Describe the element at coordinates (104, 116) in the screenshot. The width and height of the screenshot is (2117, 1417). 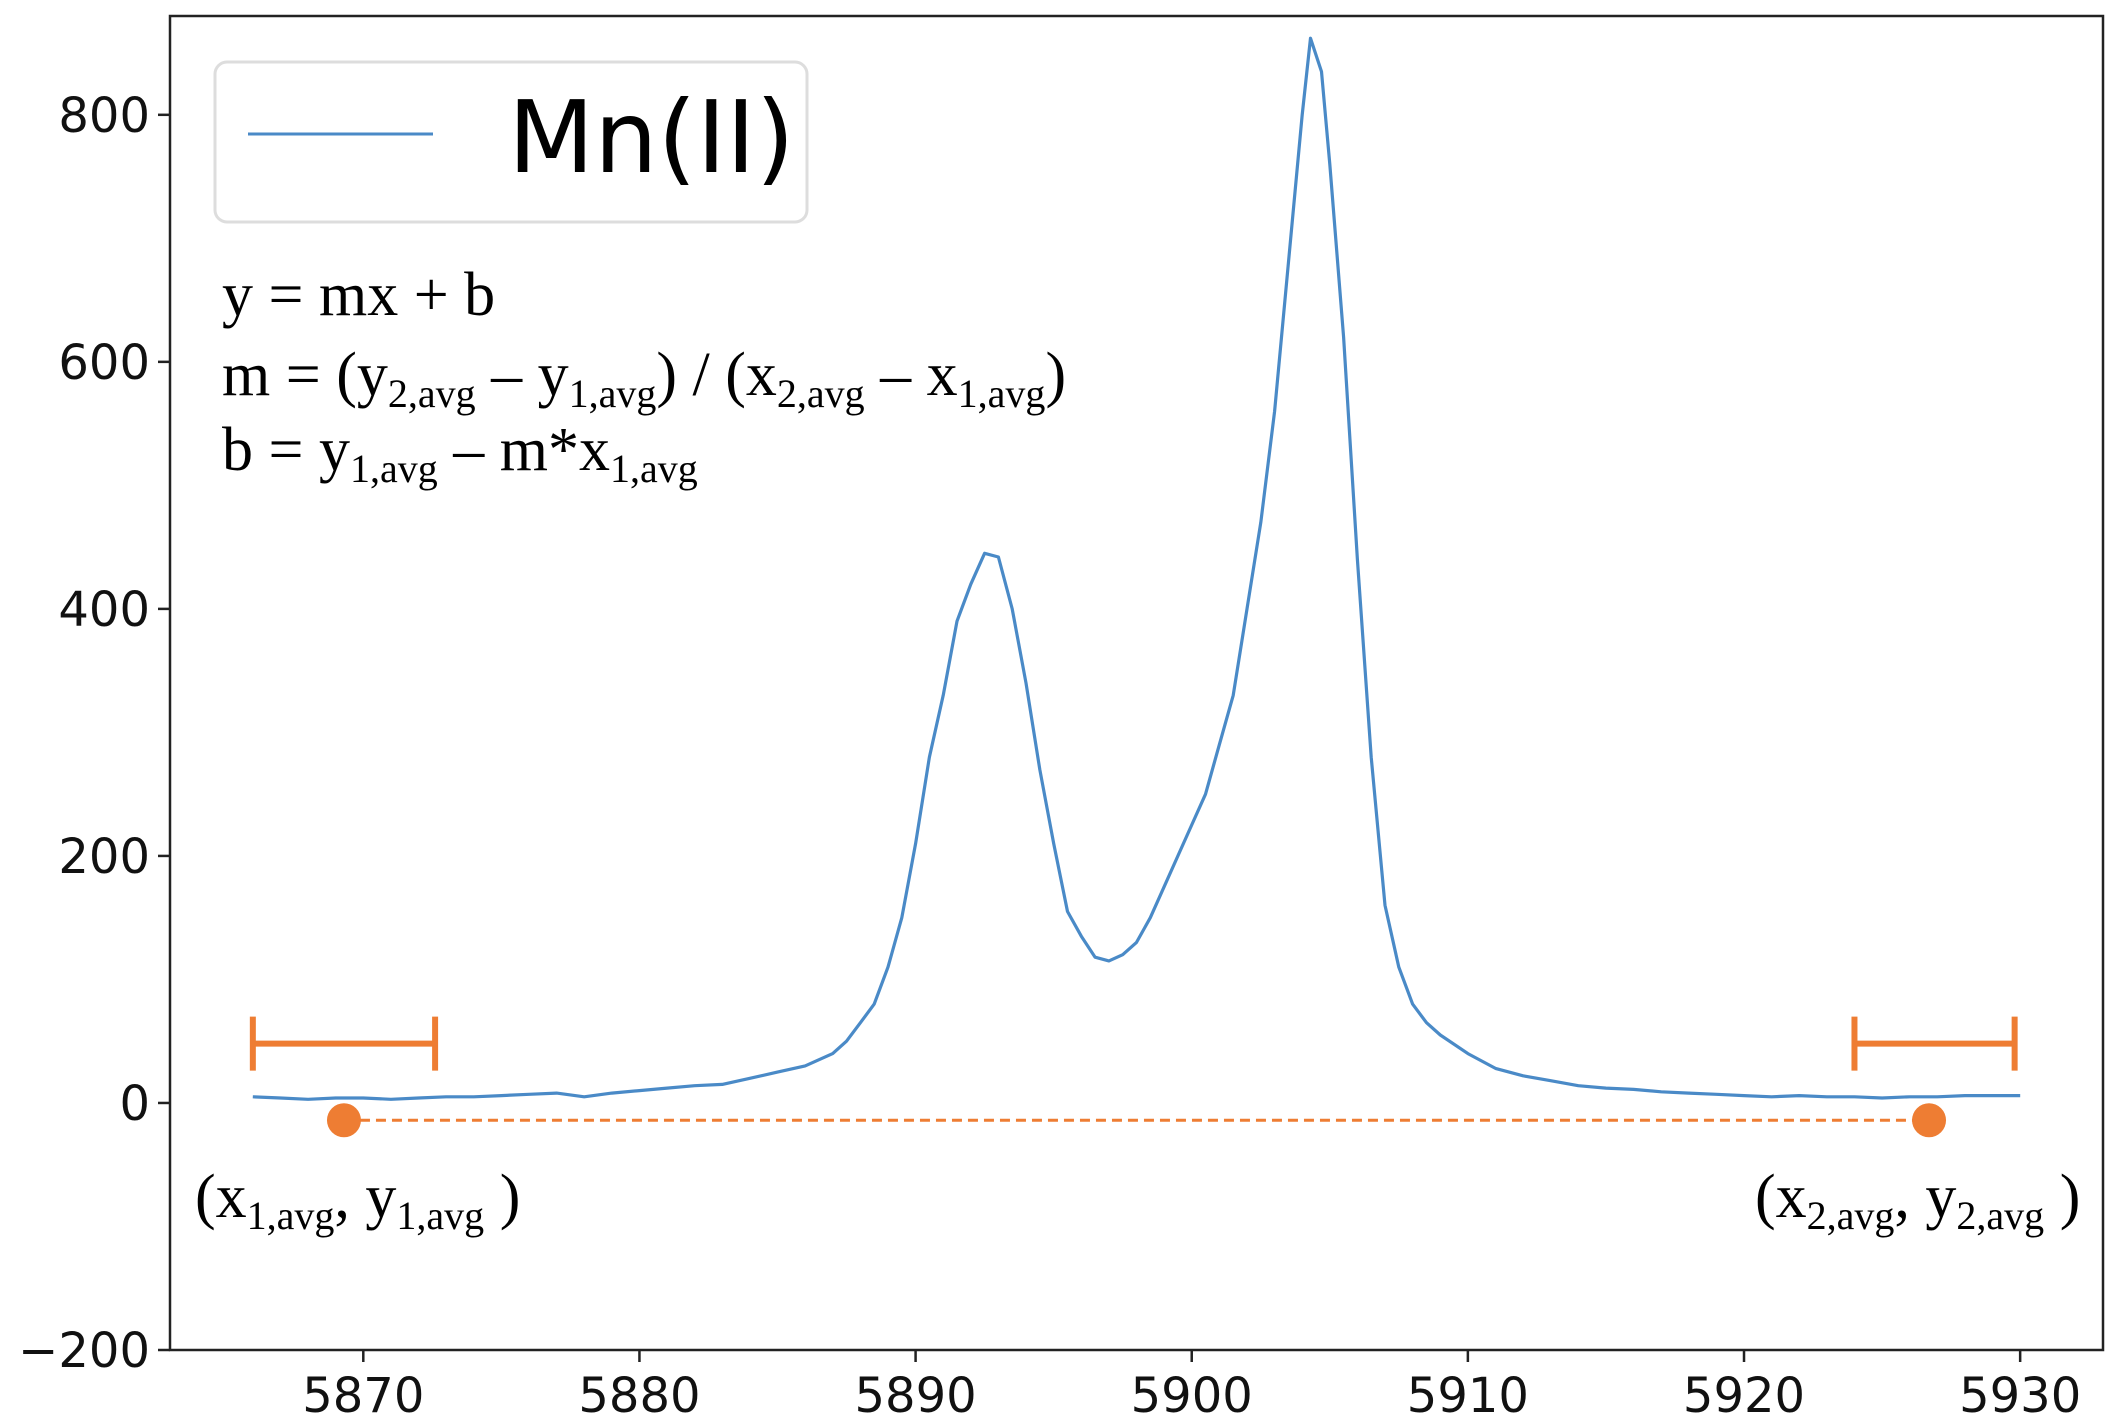
I see `y-tick-label: 800` at that location.